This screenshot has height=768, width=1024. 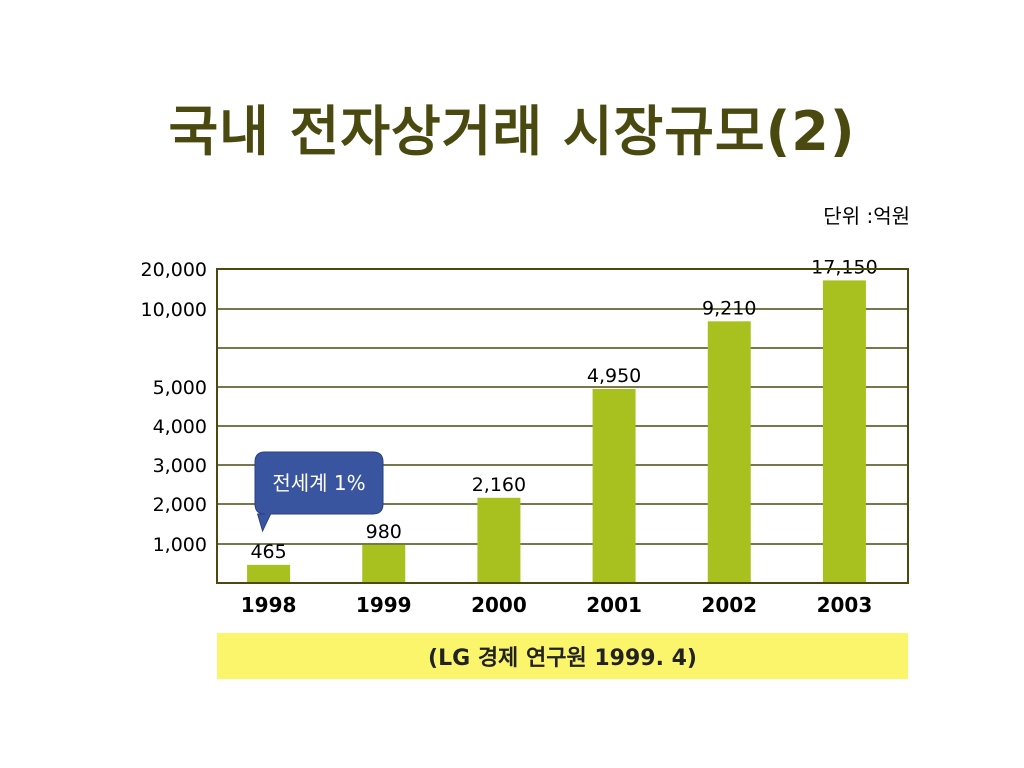 What do you see at coordinates (269, 605) in the screenshot?
I see `x-tick-label: 1998` at bounding box center [269, 605].